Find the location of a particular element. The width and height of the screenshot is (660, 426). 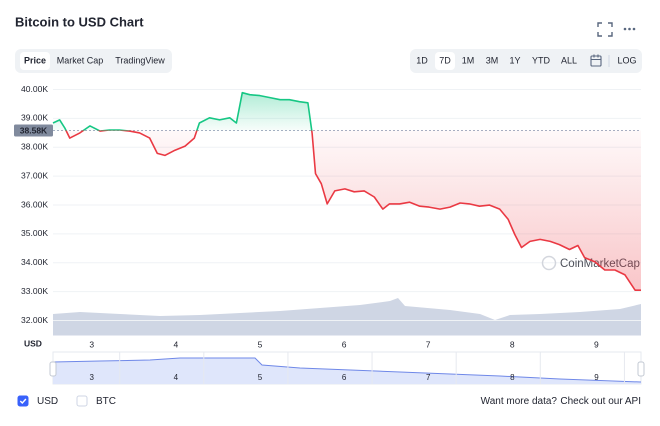

checkmark is located at coordinates (23, 401).